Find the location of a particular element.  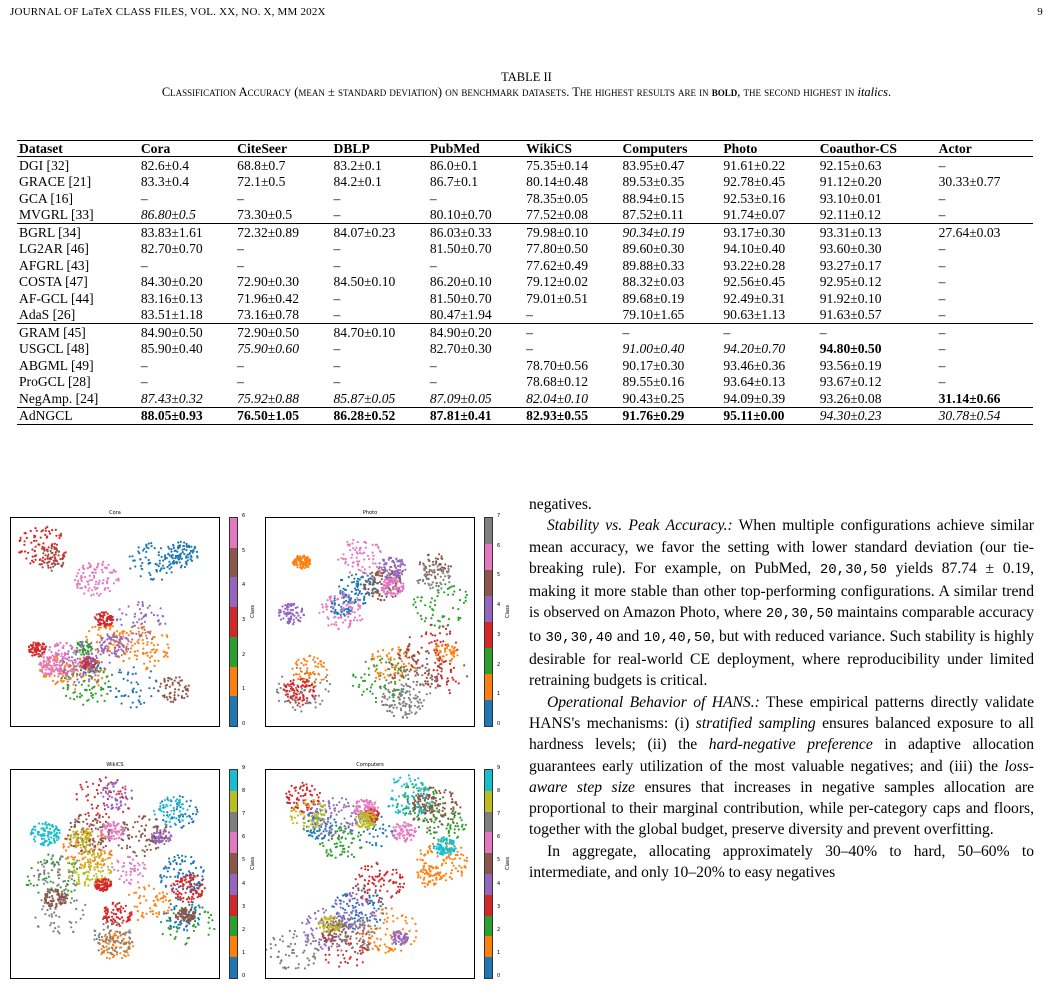

colorbar-segment is located at coordinates (488, 583).